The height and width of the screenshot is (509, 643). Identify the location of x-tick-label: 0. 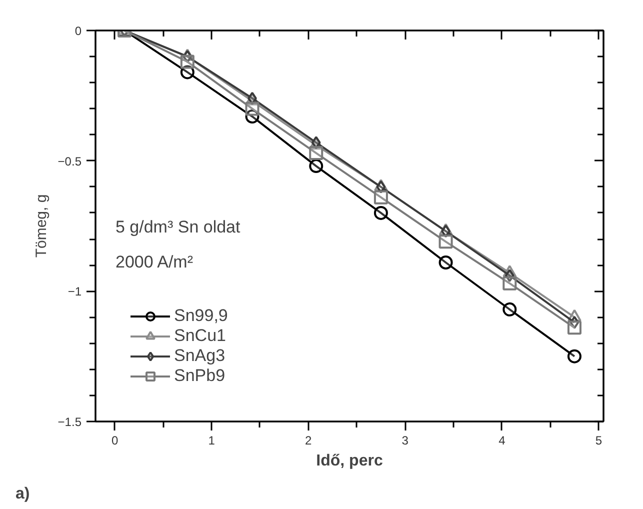
(115, 441).